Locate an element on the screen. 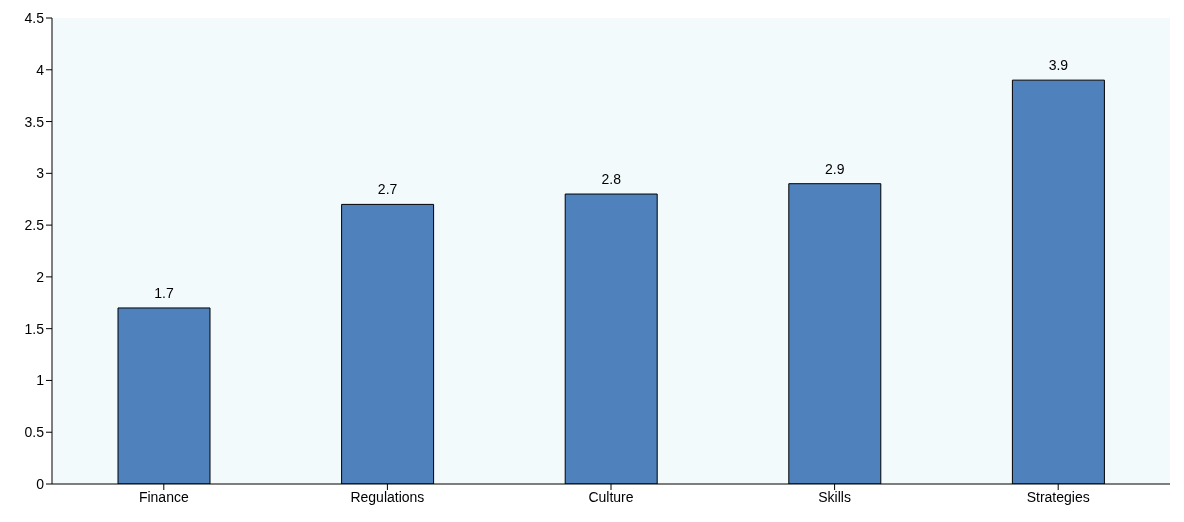  y-tick-label: 0 is located at coordinates (40, 483).